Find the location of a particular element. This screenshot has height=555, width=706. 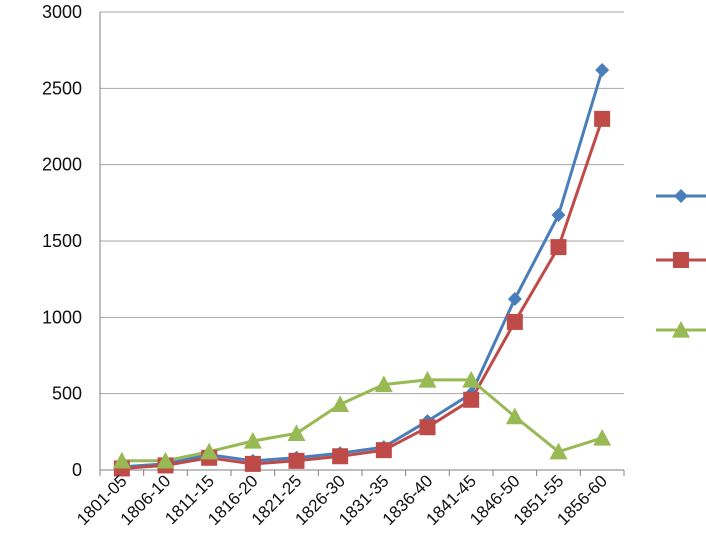

y-tick-label: 2500 is located at coordinates (62, 88).